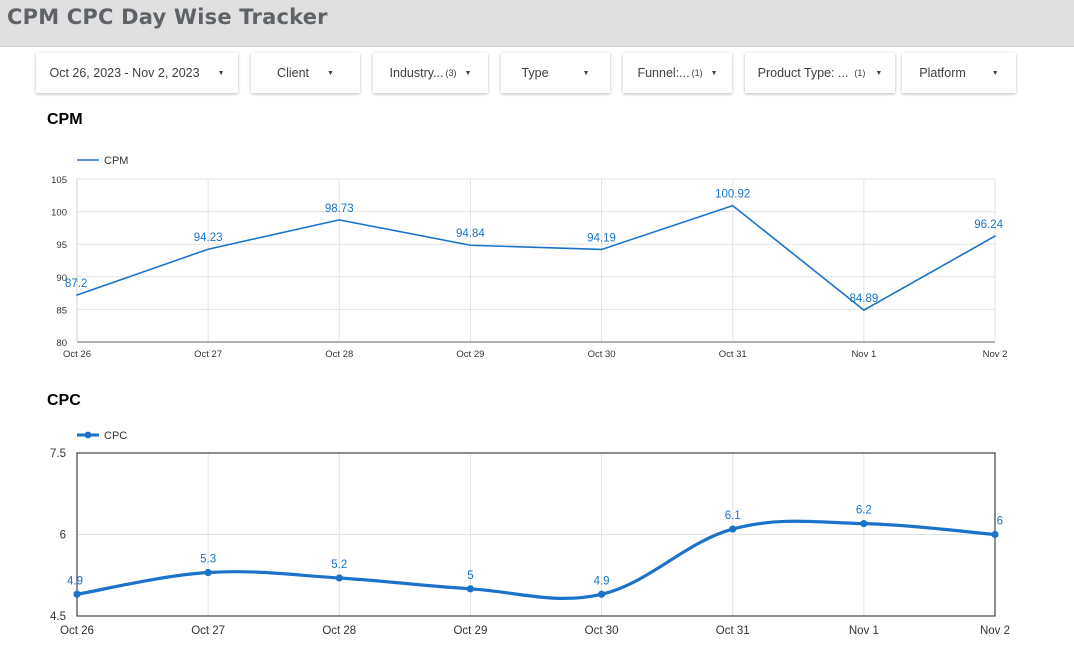 The width and height of the screenshot is (1074, 669). Describe the element at coordinates (732, 195) in the screenshot. I see `data-label: 100.92` at that location.